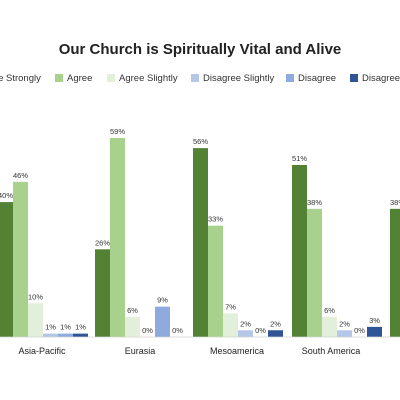 The image size is (400, 400). I want to click on legend-label: Agree, so click(79, 78).